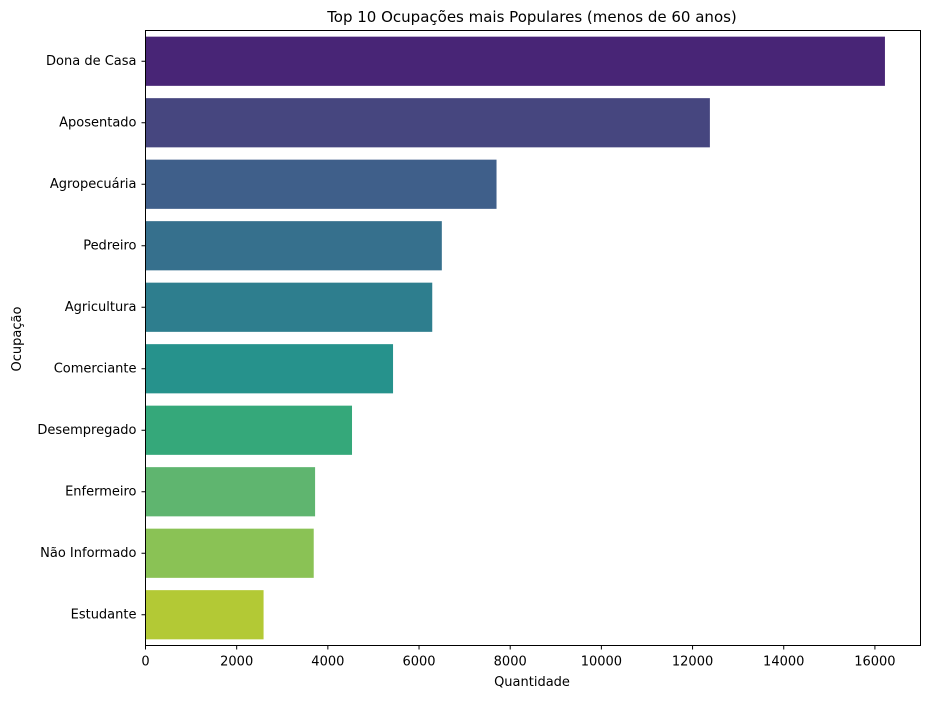 This screenshot has height=703, width=930. What do you see at coordinates (327, 662) in the screenshot?
I see `x-tick-label: 4000` at bounding box center [327, 662].